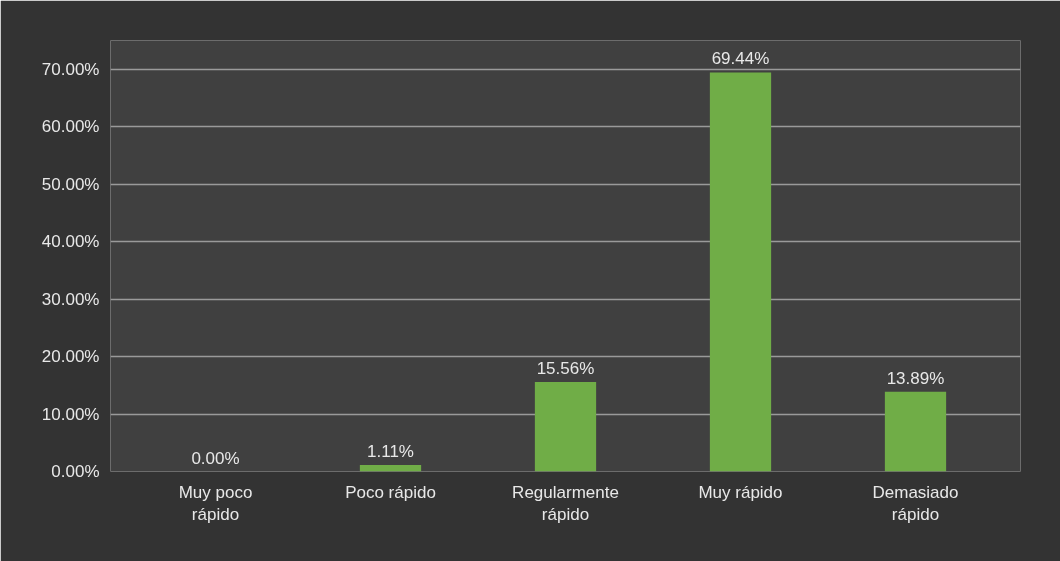  What do you see at coordinates (565, 503) in the screenshot?
I see `x-tick-label: Regularmente rápido` at bounding box center [565, 503].